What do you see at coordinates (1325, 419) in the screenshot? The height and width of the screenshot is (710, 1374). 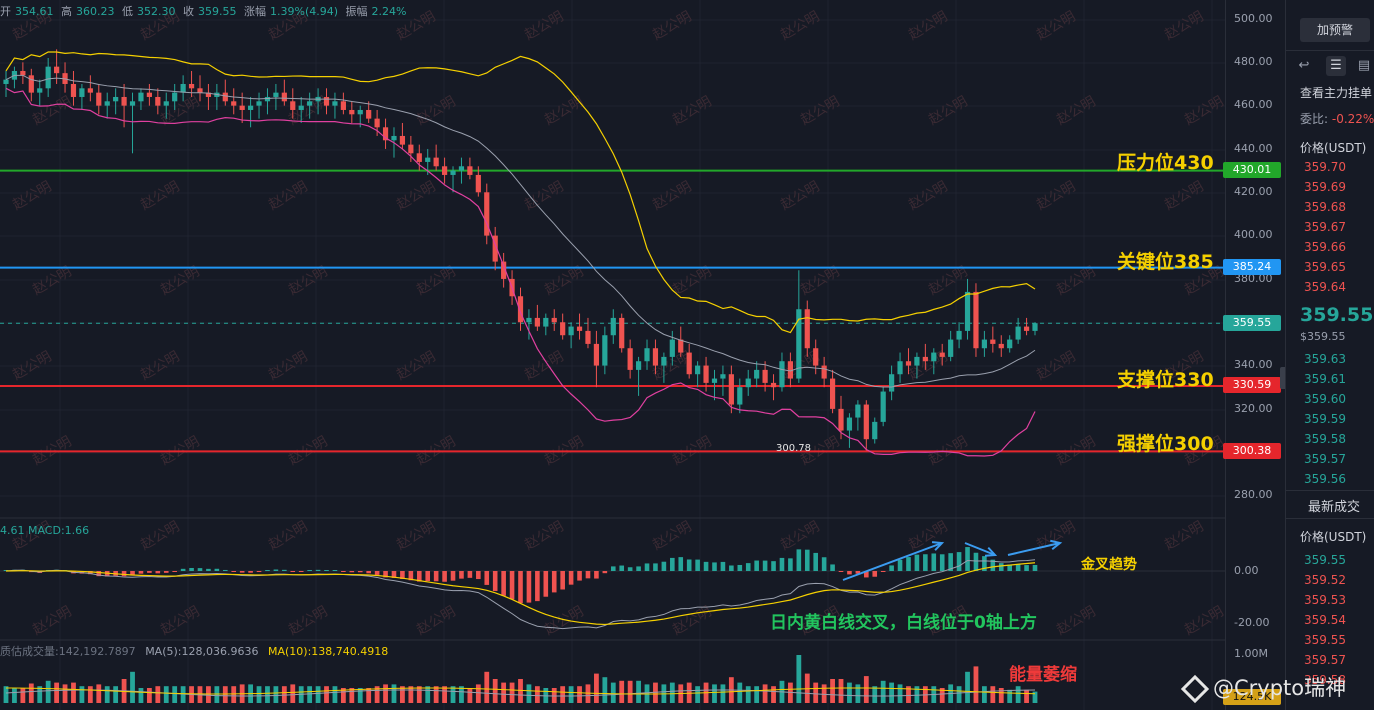 I see `bid-price: 359.59` at bounding box center [1325, 419].